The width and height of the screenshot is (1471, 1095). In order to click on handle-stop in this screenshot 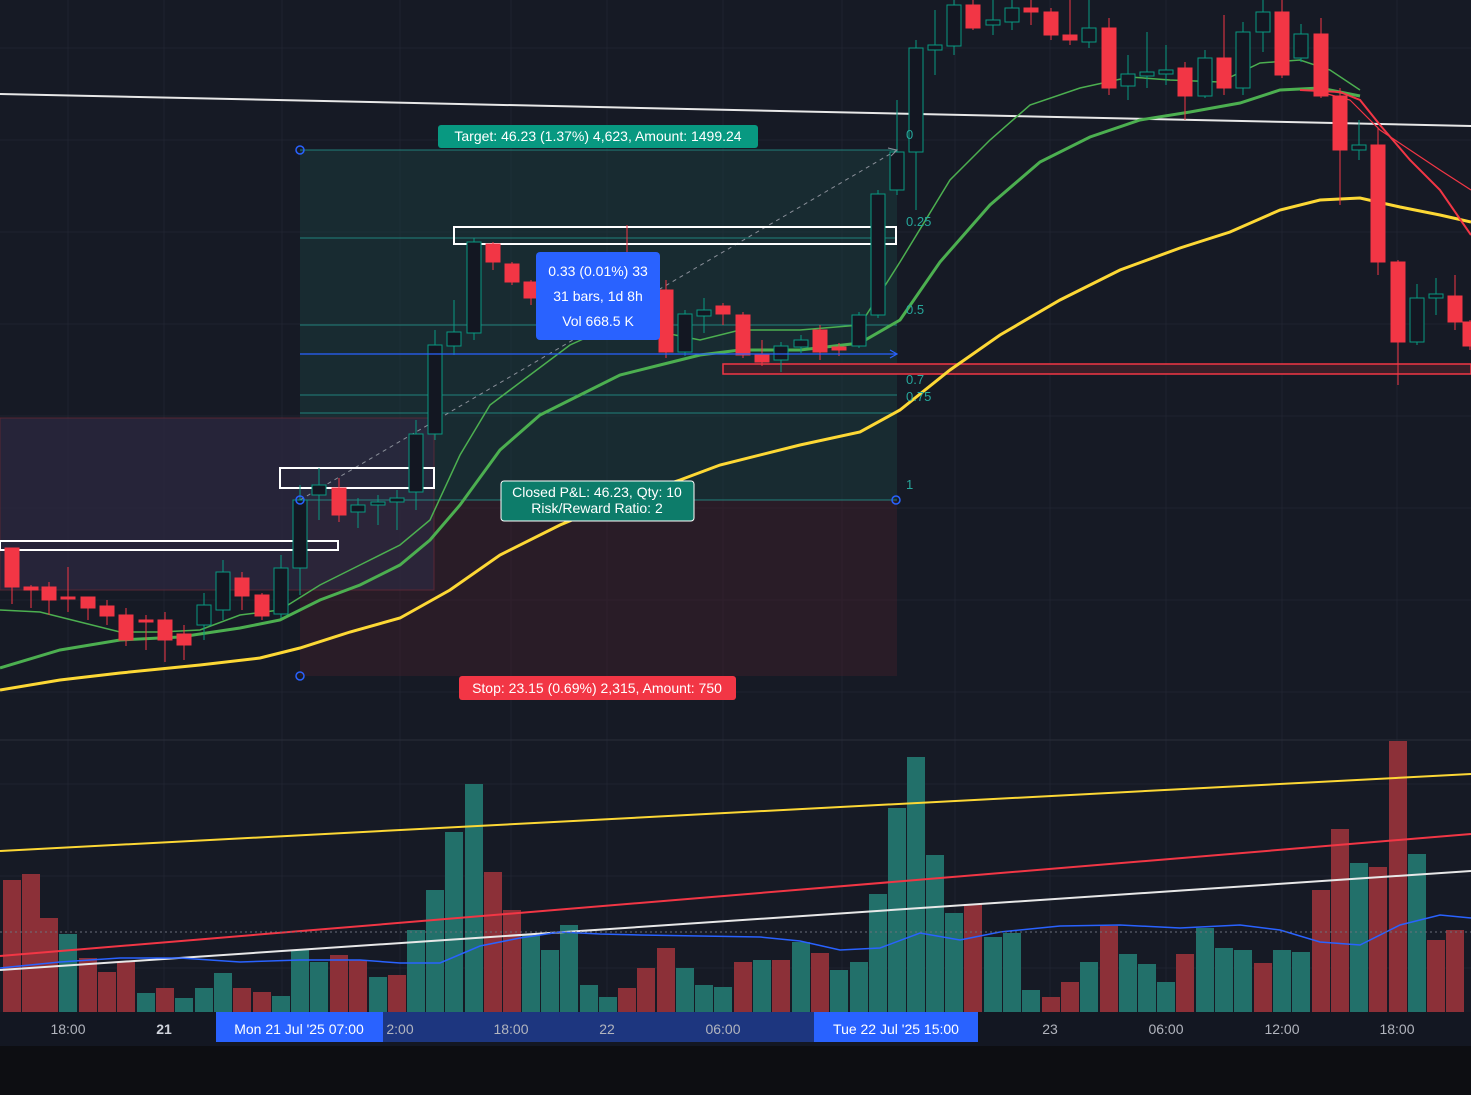, I will do `click(300, 676)`.